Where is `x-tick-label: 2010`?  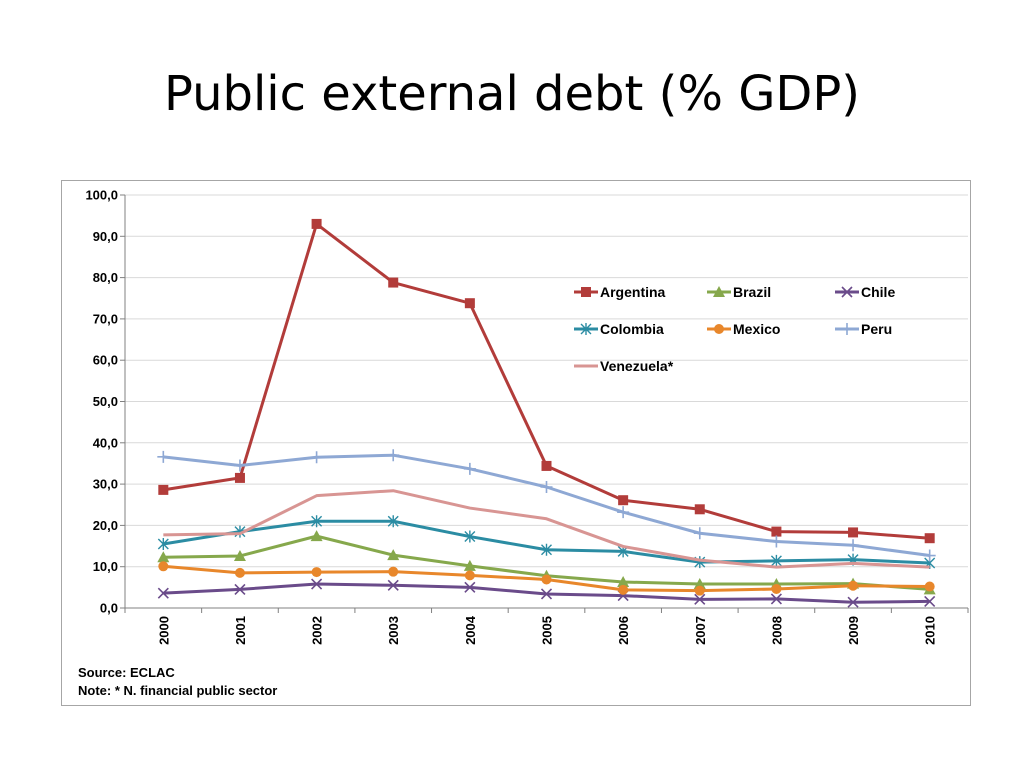
x-tick-label: 2010 is located at coordinates (930, 630).